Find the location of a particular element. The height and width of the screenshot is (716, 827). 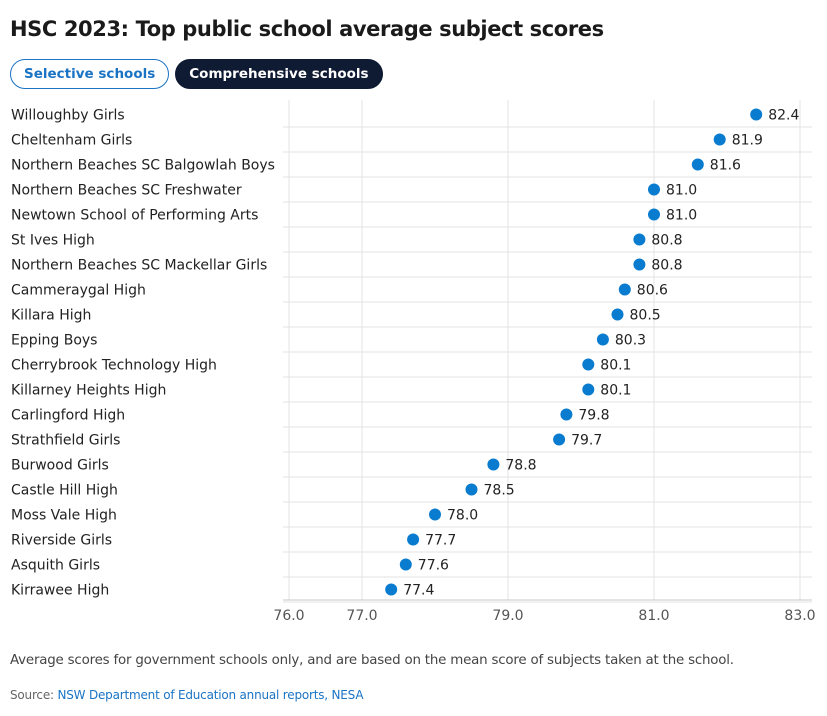

category-label: Cammeraygal High is located at coordinates (78, 291).